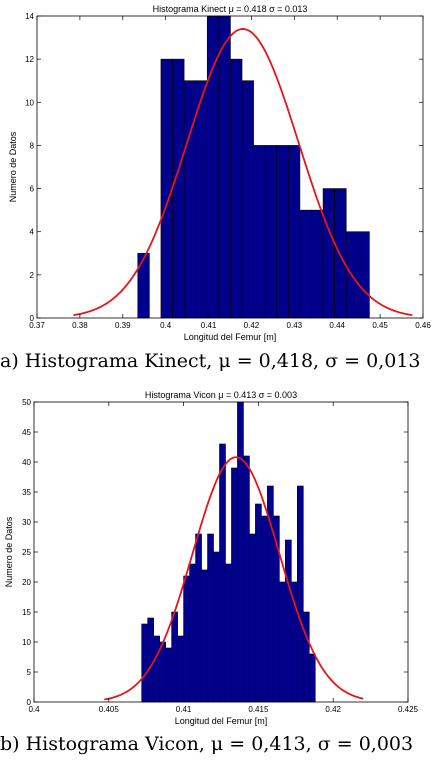  What do you see at coordinates (221, 395) in the screenshot?
I see `chart-title: Histograma Vicon μ = 0.413 σ = 0.003` at bounding box center [221, 395].